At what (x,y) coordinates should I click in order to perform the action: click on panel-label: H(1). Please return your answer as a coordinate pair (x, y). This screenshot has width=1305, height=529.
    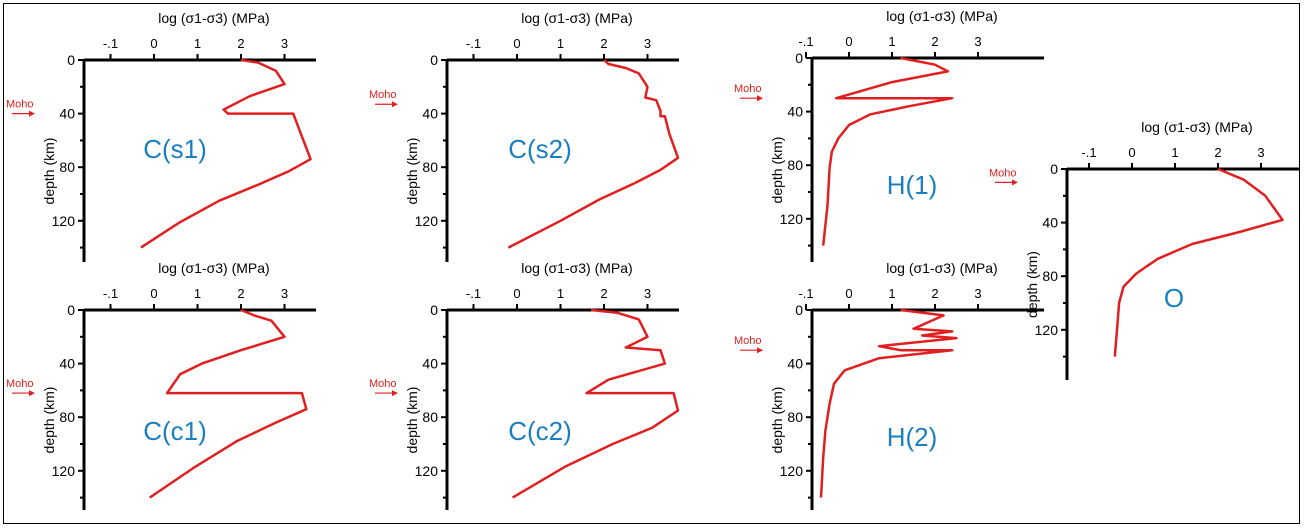
    Looking at the image, I should click on (912, 185).